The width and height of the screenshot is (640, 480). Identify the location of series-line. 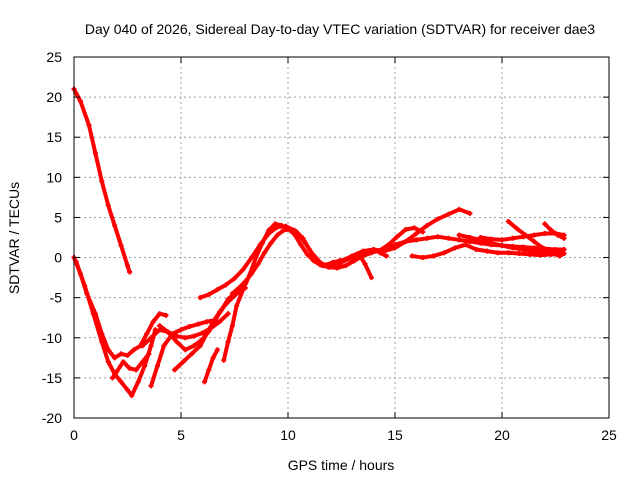
(311, 262).